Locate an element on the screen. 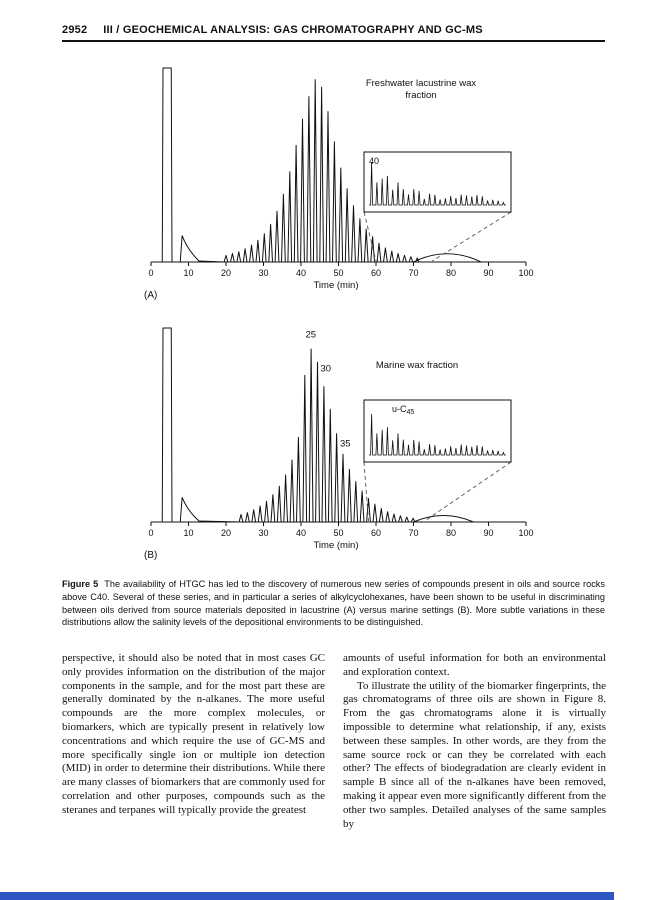 The width and height of the screenshot is (668, 900). chromatogram-b-xaxis-label: Time (min) is located at coordinates (336, 545).